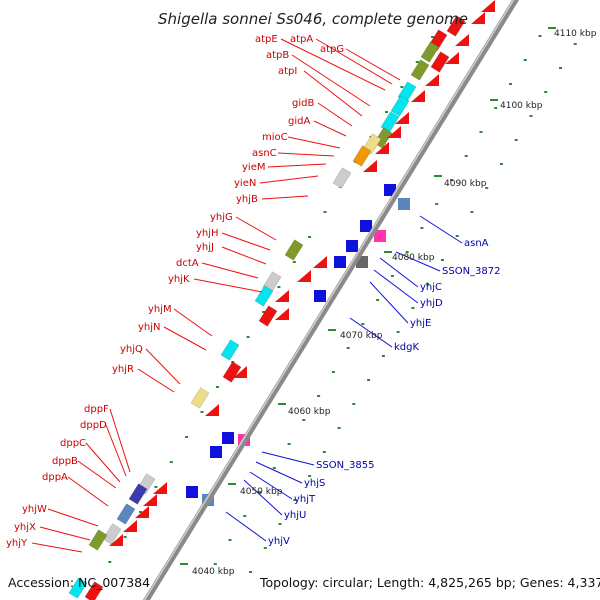  Describe the element at coordinates (345, 465) in the screenshot. I see `gene-label-SSON_3855: SSON_3855` at that location.